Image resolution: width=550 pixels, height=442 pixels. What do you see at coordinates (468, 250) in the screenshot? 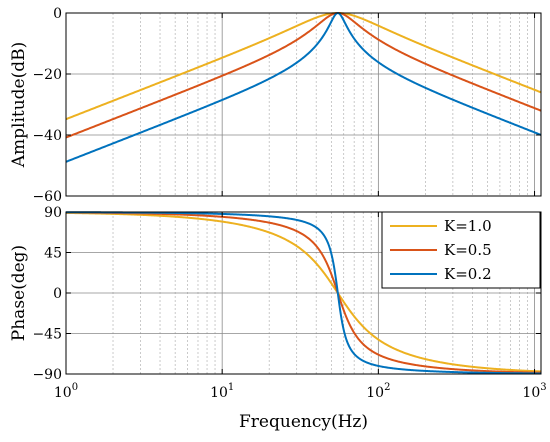
I see `legend-label: K=0.5` at bounding box center [468, 250].